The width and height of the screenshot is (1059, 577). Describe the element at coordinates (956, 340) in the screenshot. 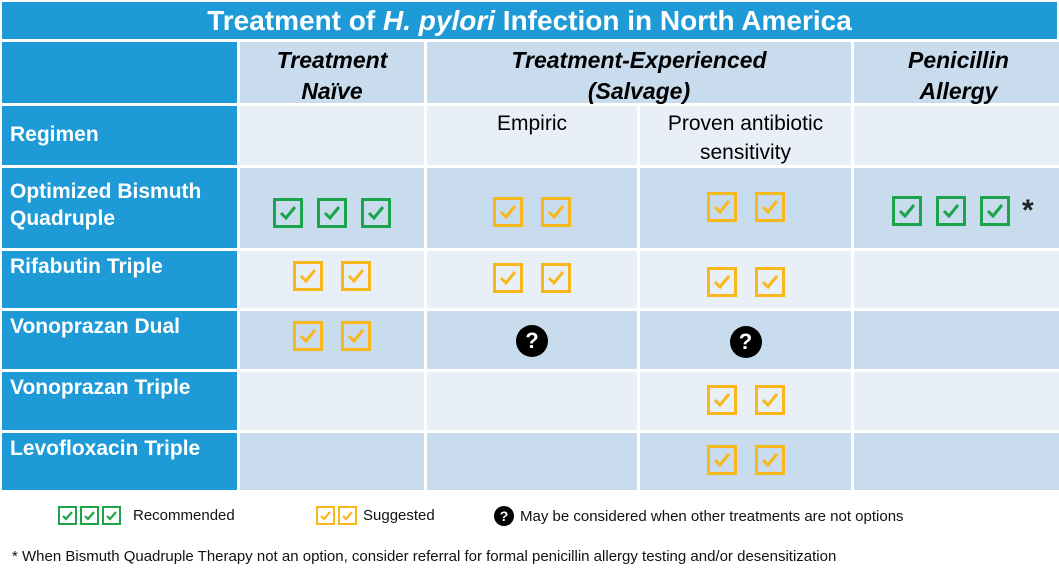

I see `cell-vonoprazan-dual-allergy` at that location.